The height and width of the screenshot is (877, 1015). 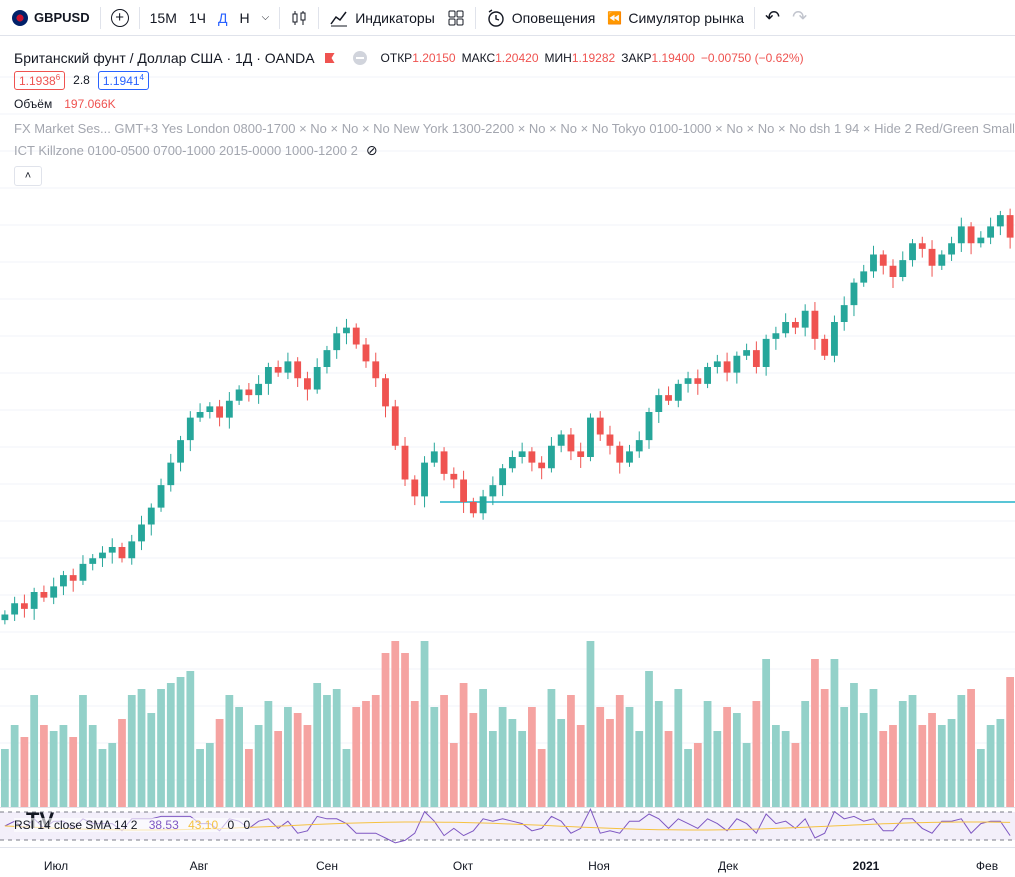 What do you see at coordinates (382, 18) in the screenshot?
I see `indicators-button: Индикаторы` at bounding box center [382, 18].